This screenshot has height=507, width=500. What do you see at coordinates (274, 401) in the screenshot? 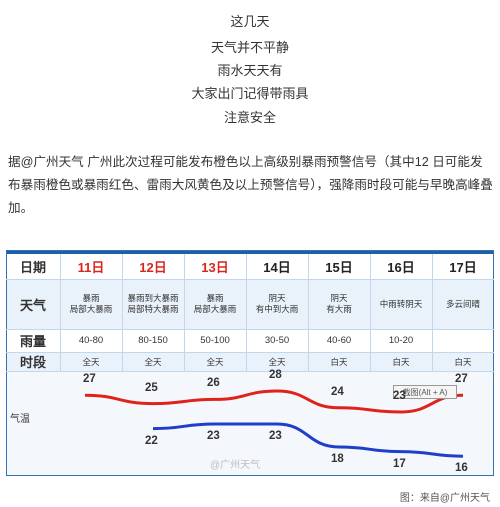
I see `high-temperature-line` at bounding box center [274, 401].